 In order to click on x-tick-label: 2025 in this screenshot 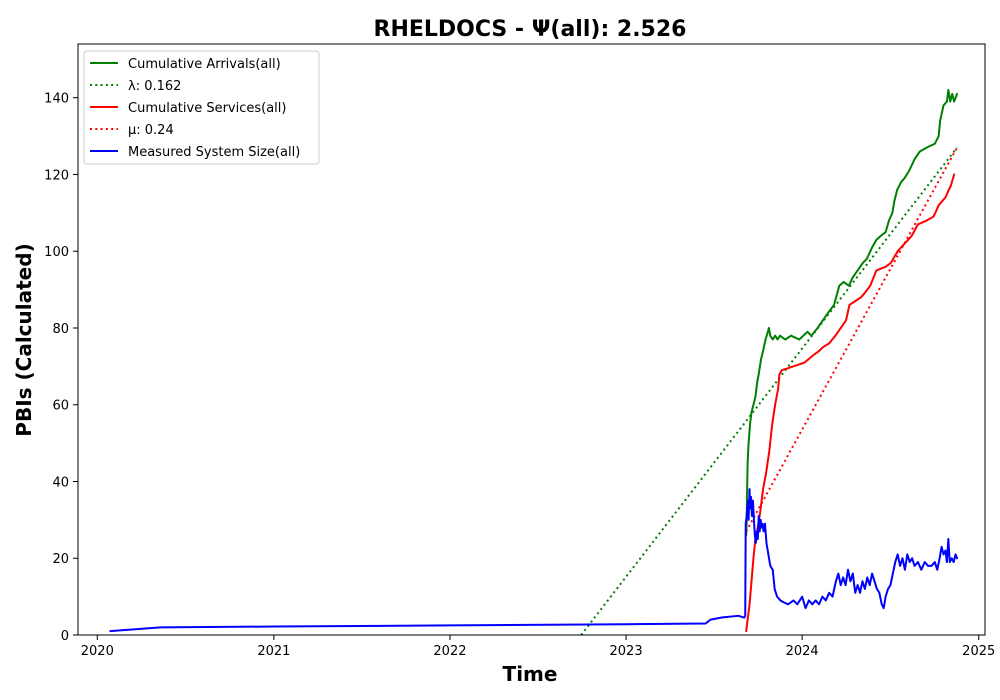, I will do `click(978, 651)`.